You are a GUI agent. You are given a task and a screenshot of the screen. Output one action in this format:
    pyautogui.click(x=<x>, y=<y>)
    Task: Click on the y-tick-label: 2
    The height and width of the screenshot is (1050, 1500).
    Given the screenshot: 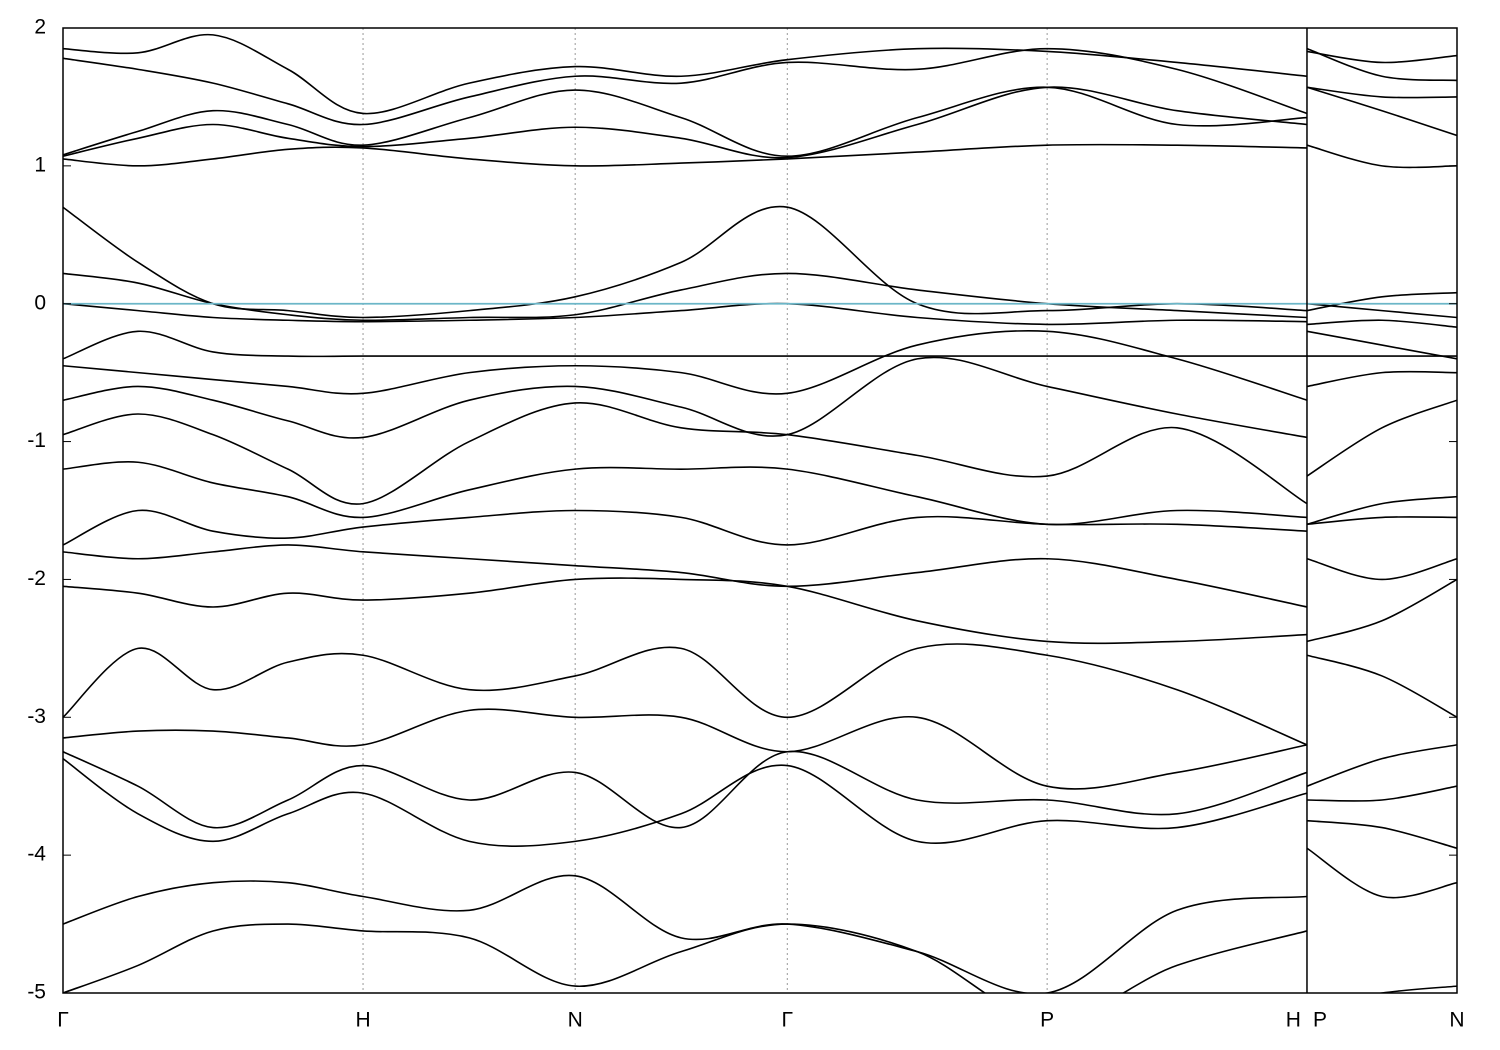 What is the action you would take?
    pyautogui.click(x=40, y=27)
    